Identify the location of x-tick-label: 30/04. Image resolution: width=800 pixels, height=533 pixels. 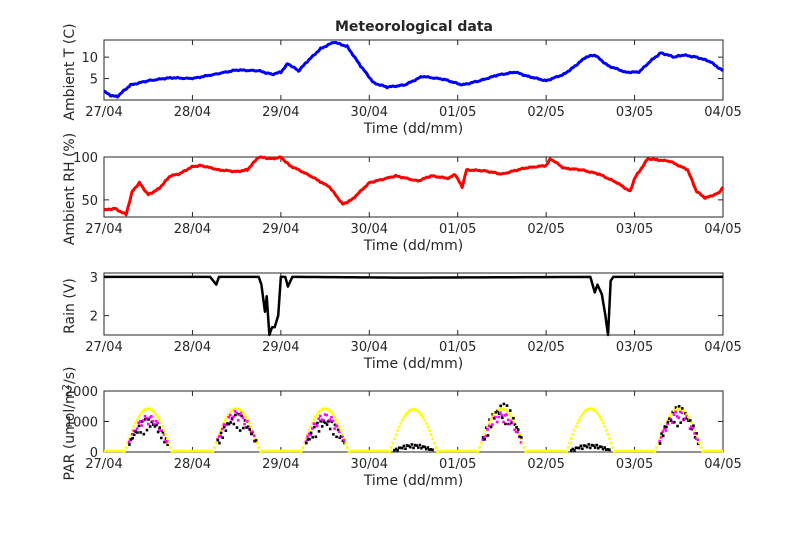
(369, 229).